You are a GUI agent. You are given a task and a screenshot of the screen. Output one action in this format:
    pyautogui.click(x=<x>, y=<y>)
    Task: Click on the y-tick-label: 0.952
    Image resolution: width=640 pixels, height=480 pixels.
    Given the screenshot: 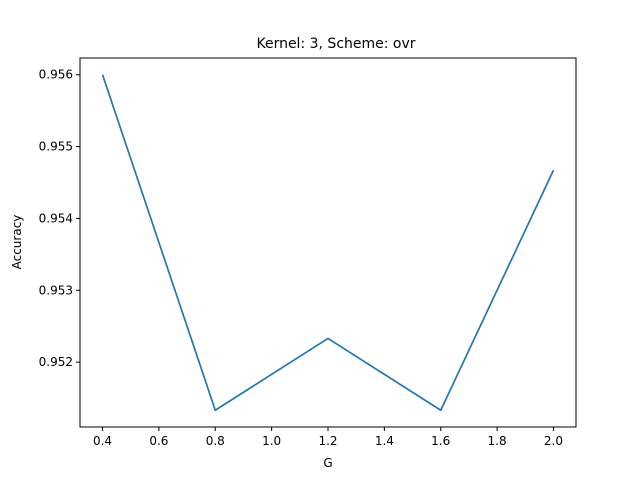 What is the action you would take?
    pyautogui.click(x=56, y=362)
    